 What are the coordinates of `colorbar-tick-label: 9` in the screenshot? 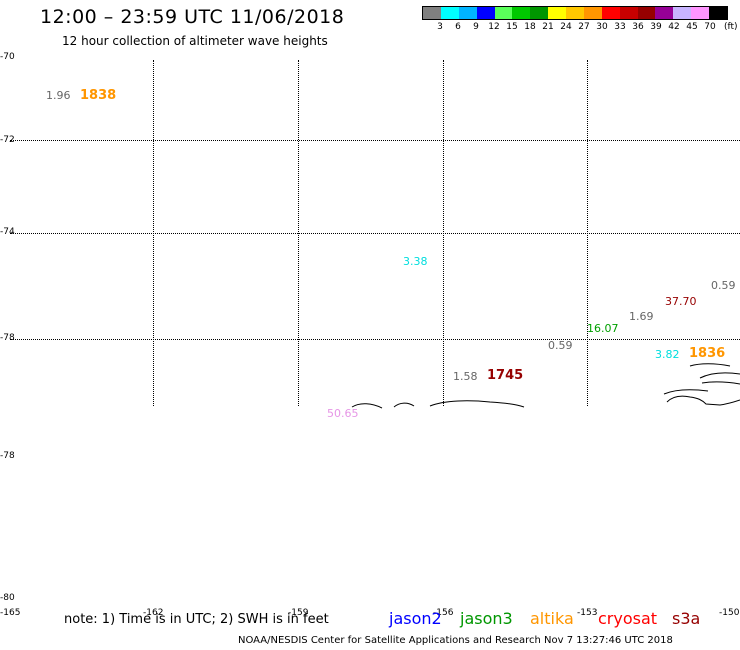 It's located at (476, 27).